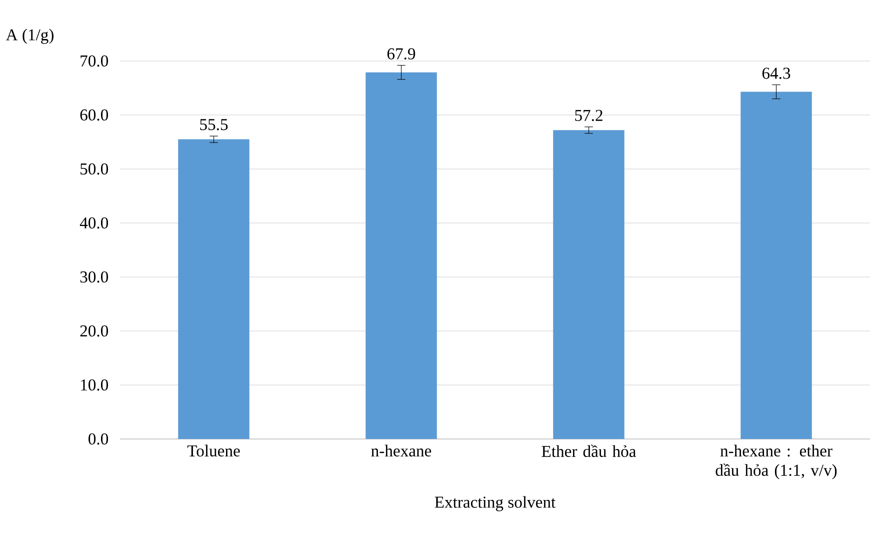  I want to click on y-tick-label: 0.0, so click(98, 439).